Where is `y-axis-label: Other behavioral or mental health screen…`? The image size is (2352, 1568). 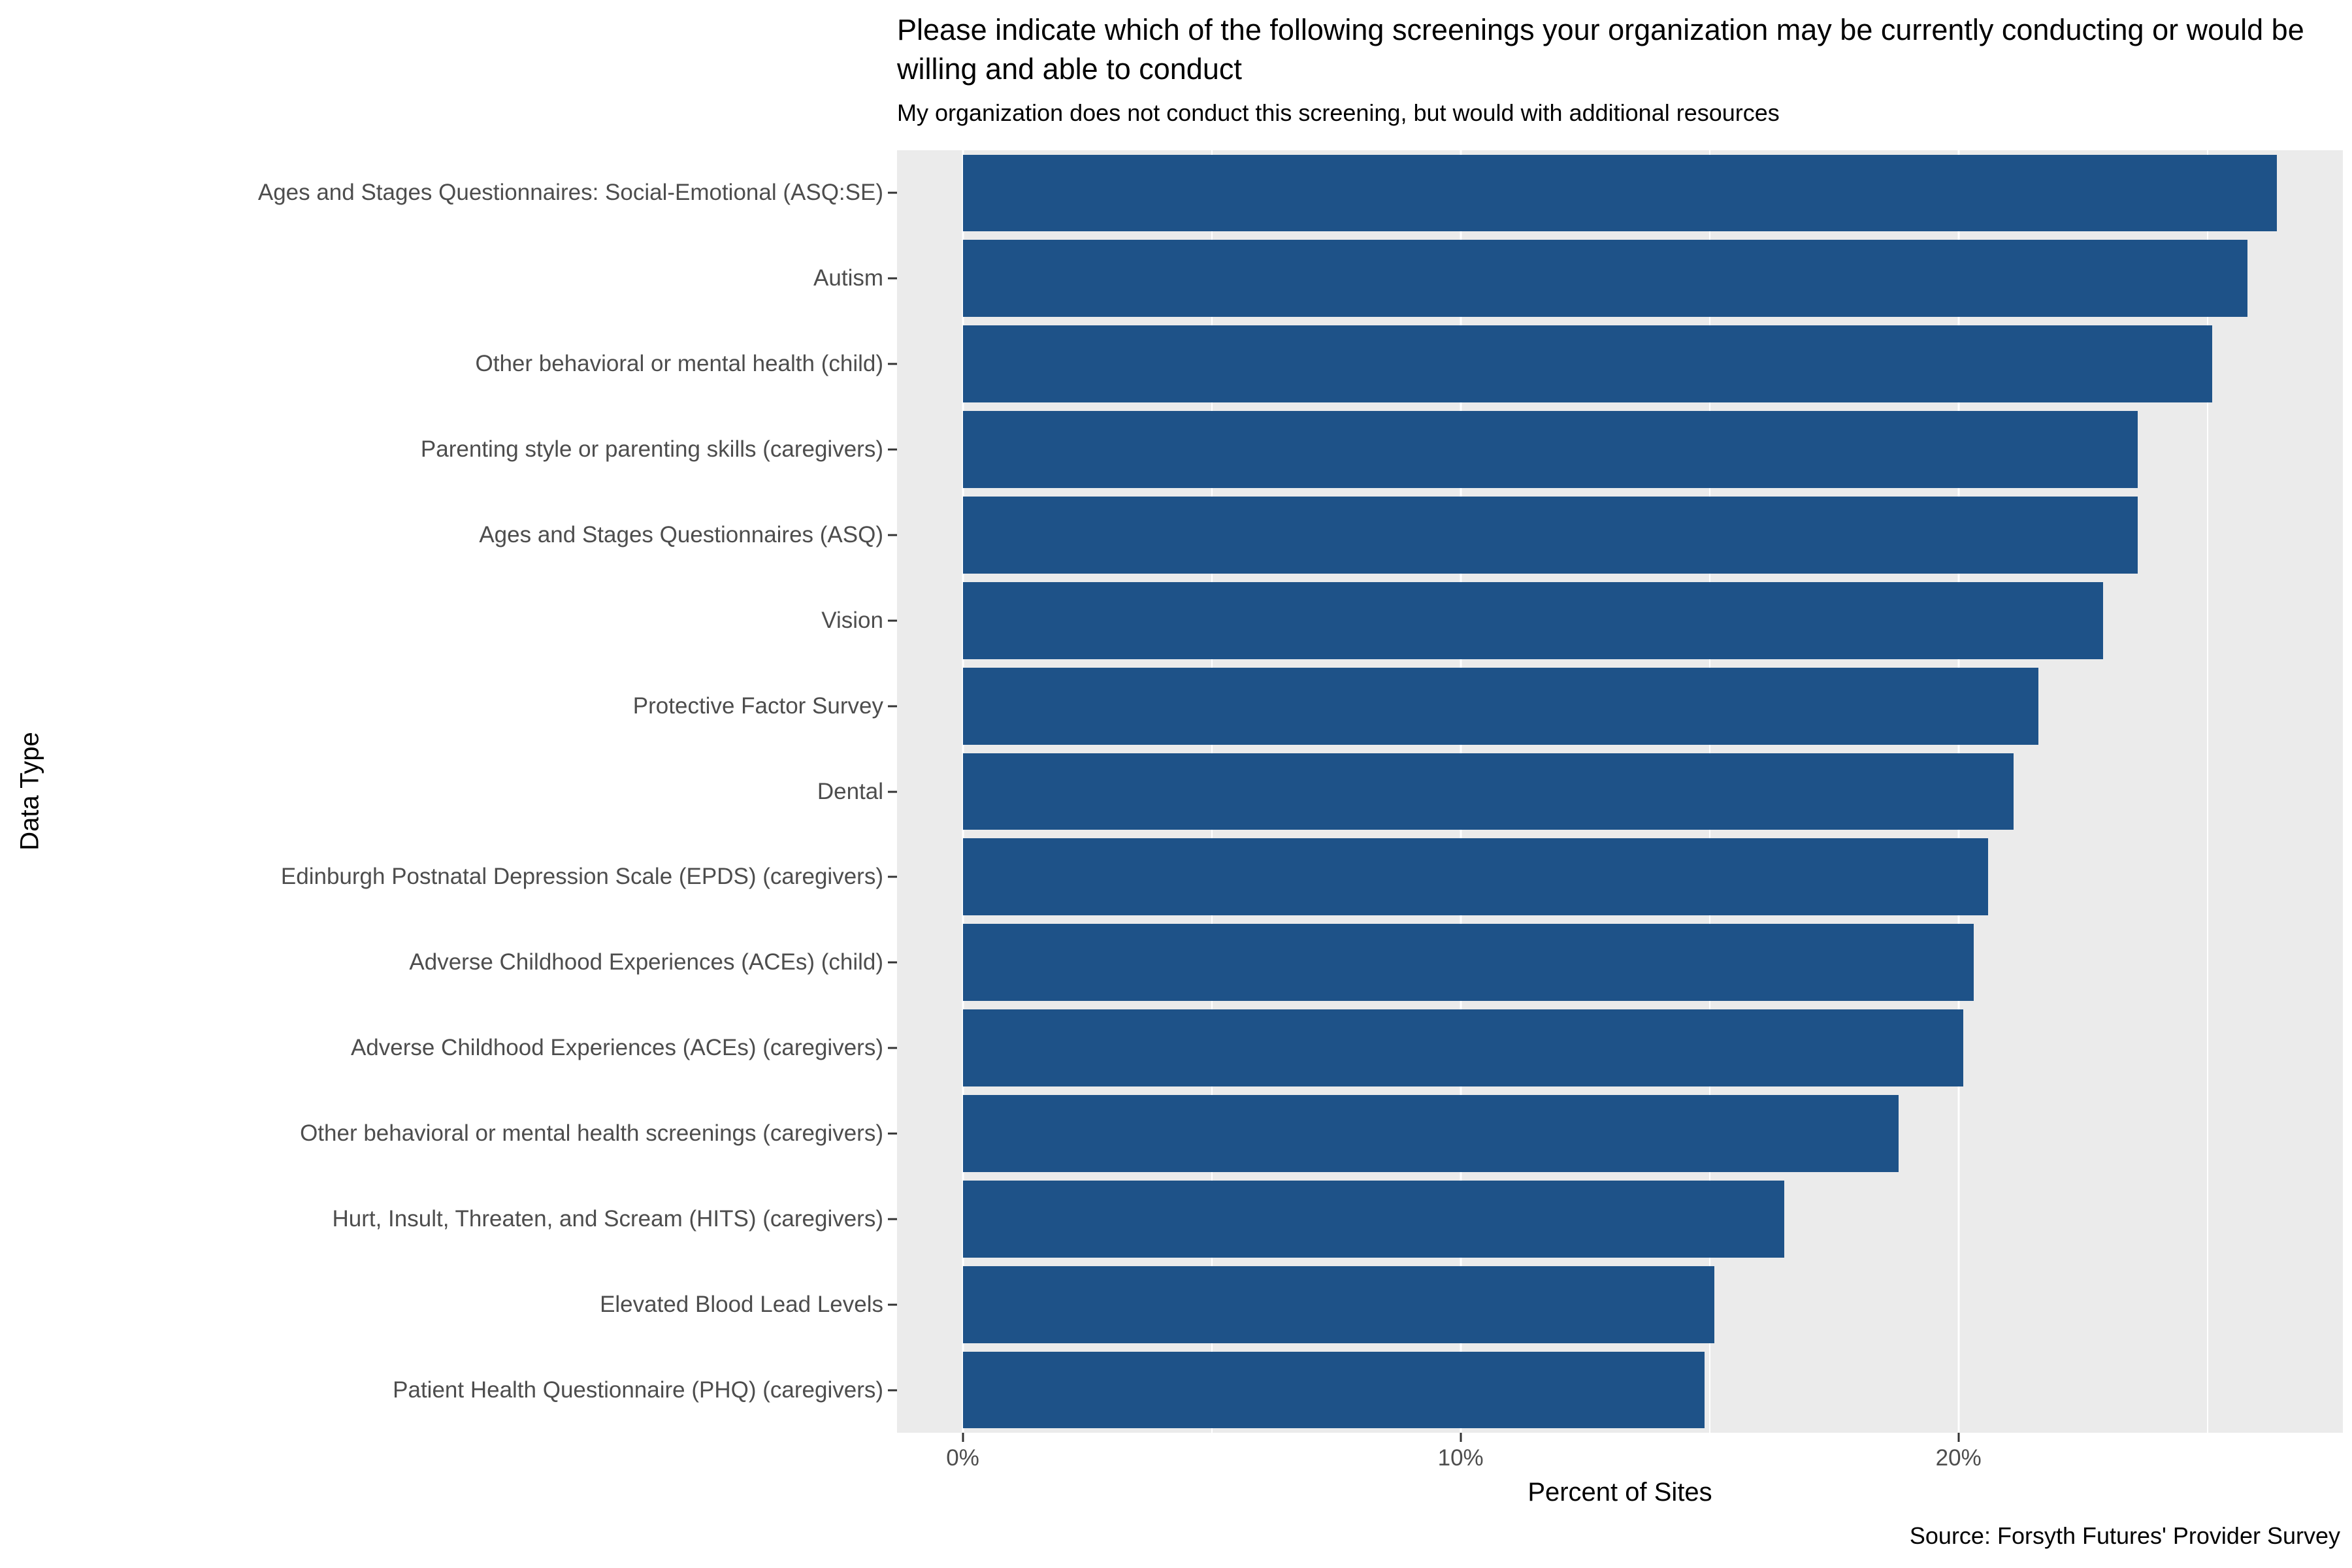 y-axis-label: Other behavioral or mental health screen… is located at coordinates (591, 1133).